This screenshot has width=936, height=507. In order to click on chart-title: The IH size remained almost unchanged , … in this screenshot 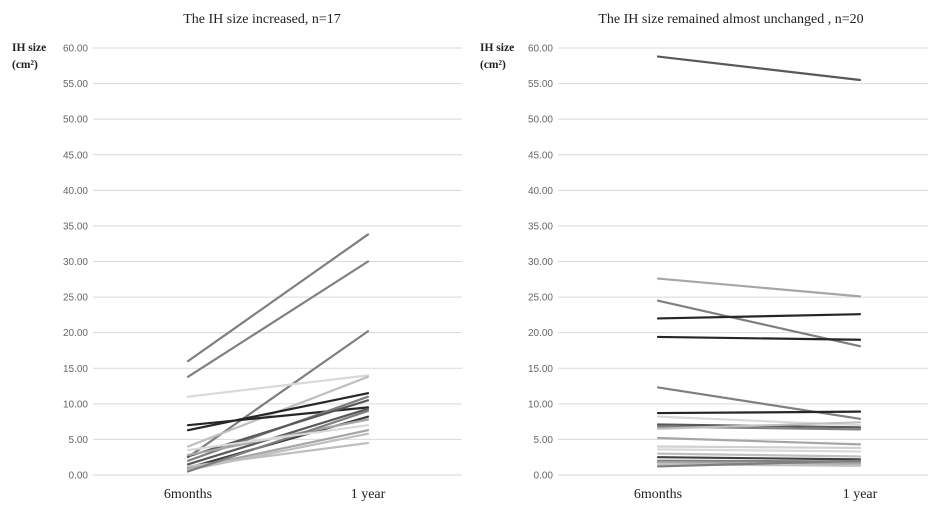, I will do `click(730, 19)`.